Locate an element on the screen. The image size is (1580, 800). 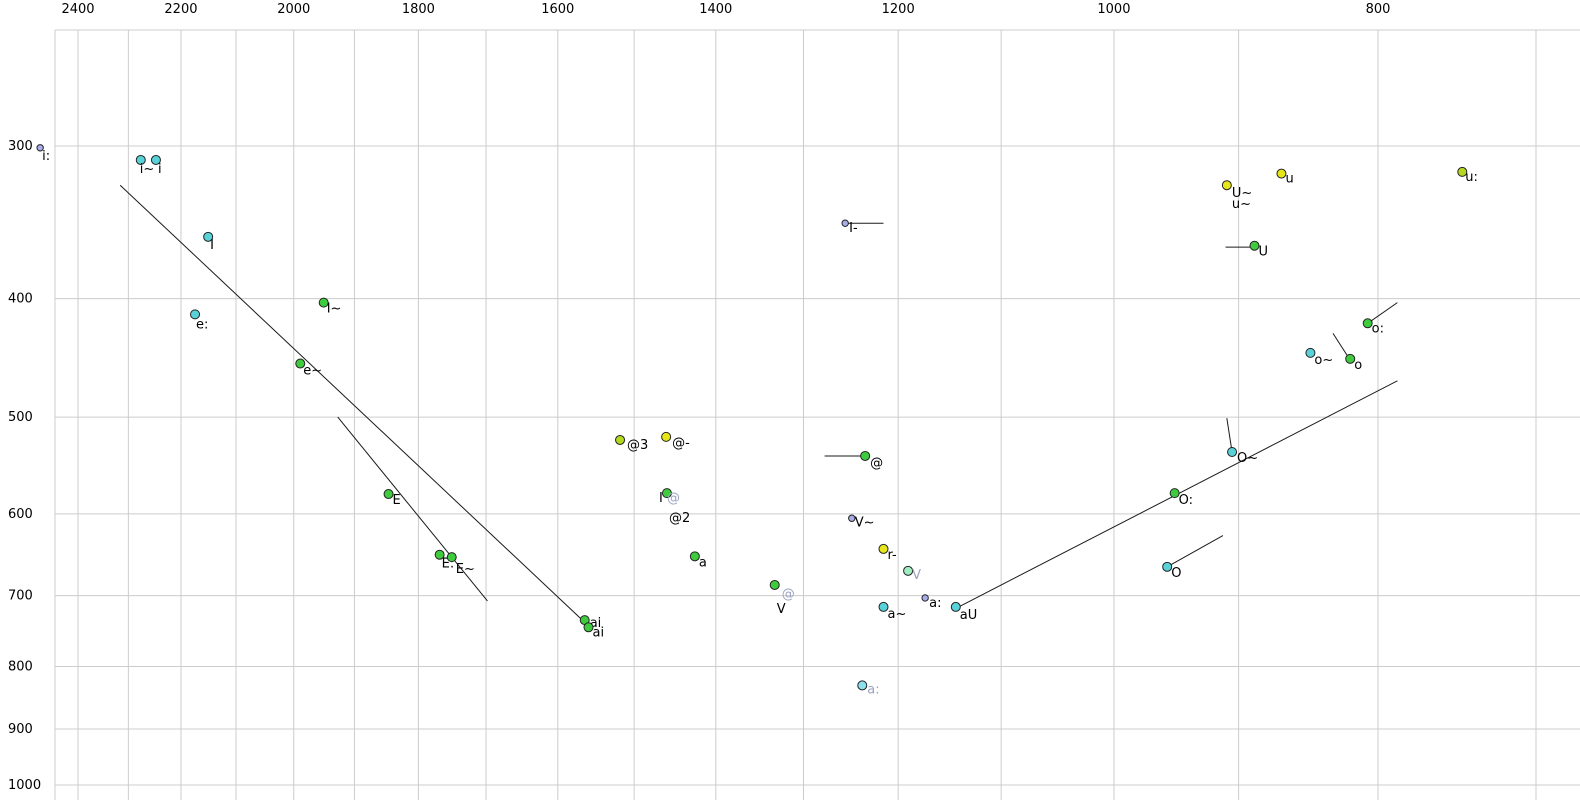
vowel-point-r- is located at coordinates (883, 548).